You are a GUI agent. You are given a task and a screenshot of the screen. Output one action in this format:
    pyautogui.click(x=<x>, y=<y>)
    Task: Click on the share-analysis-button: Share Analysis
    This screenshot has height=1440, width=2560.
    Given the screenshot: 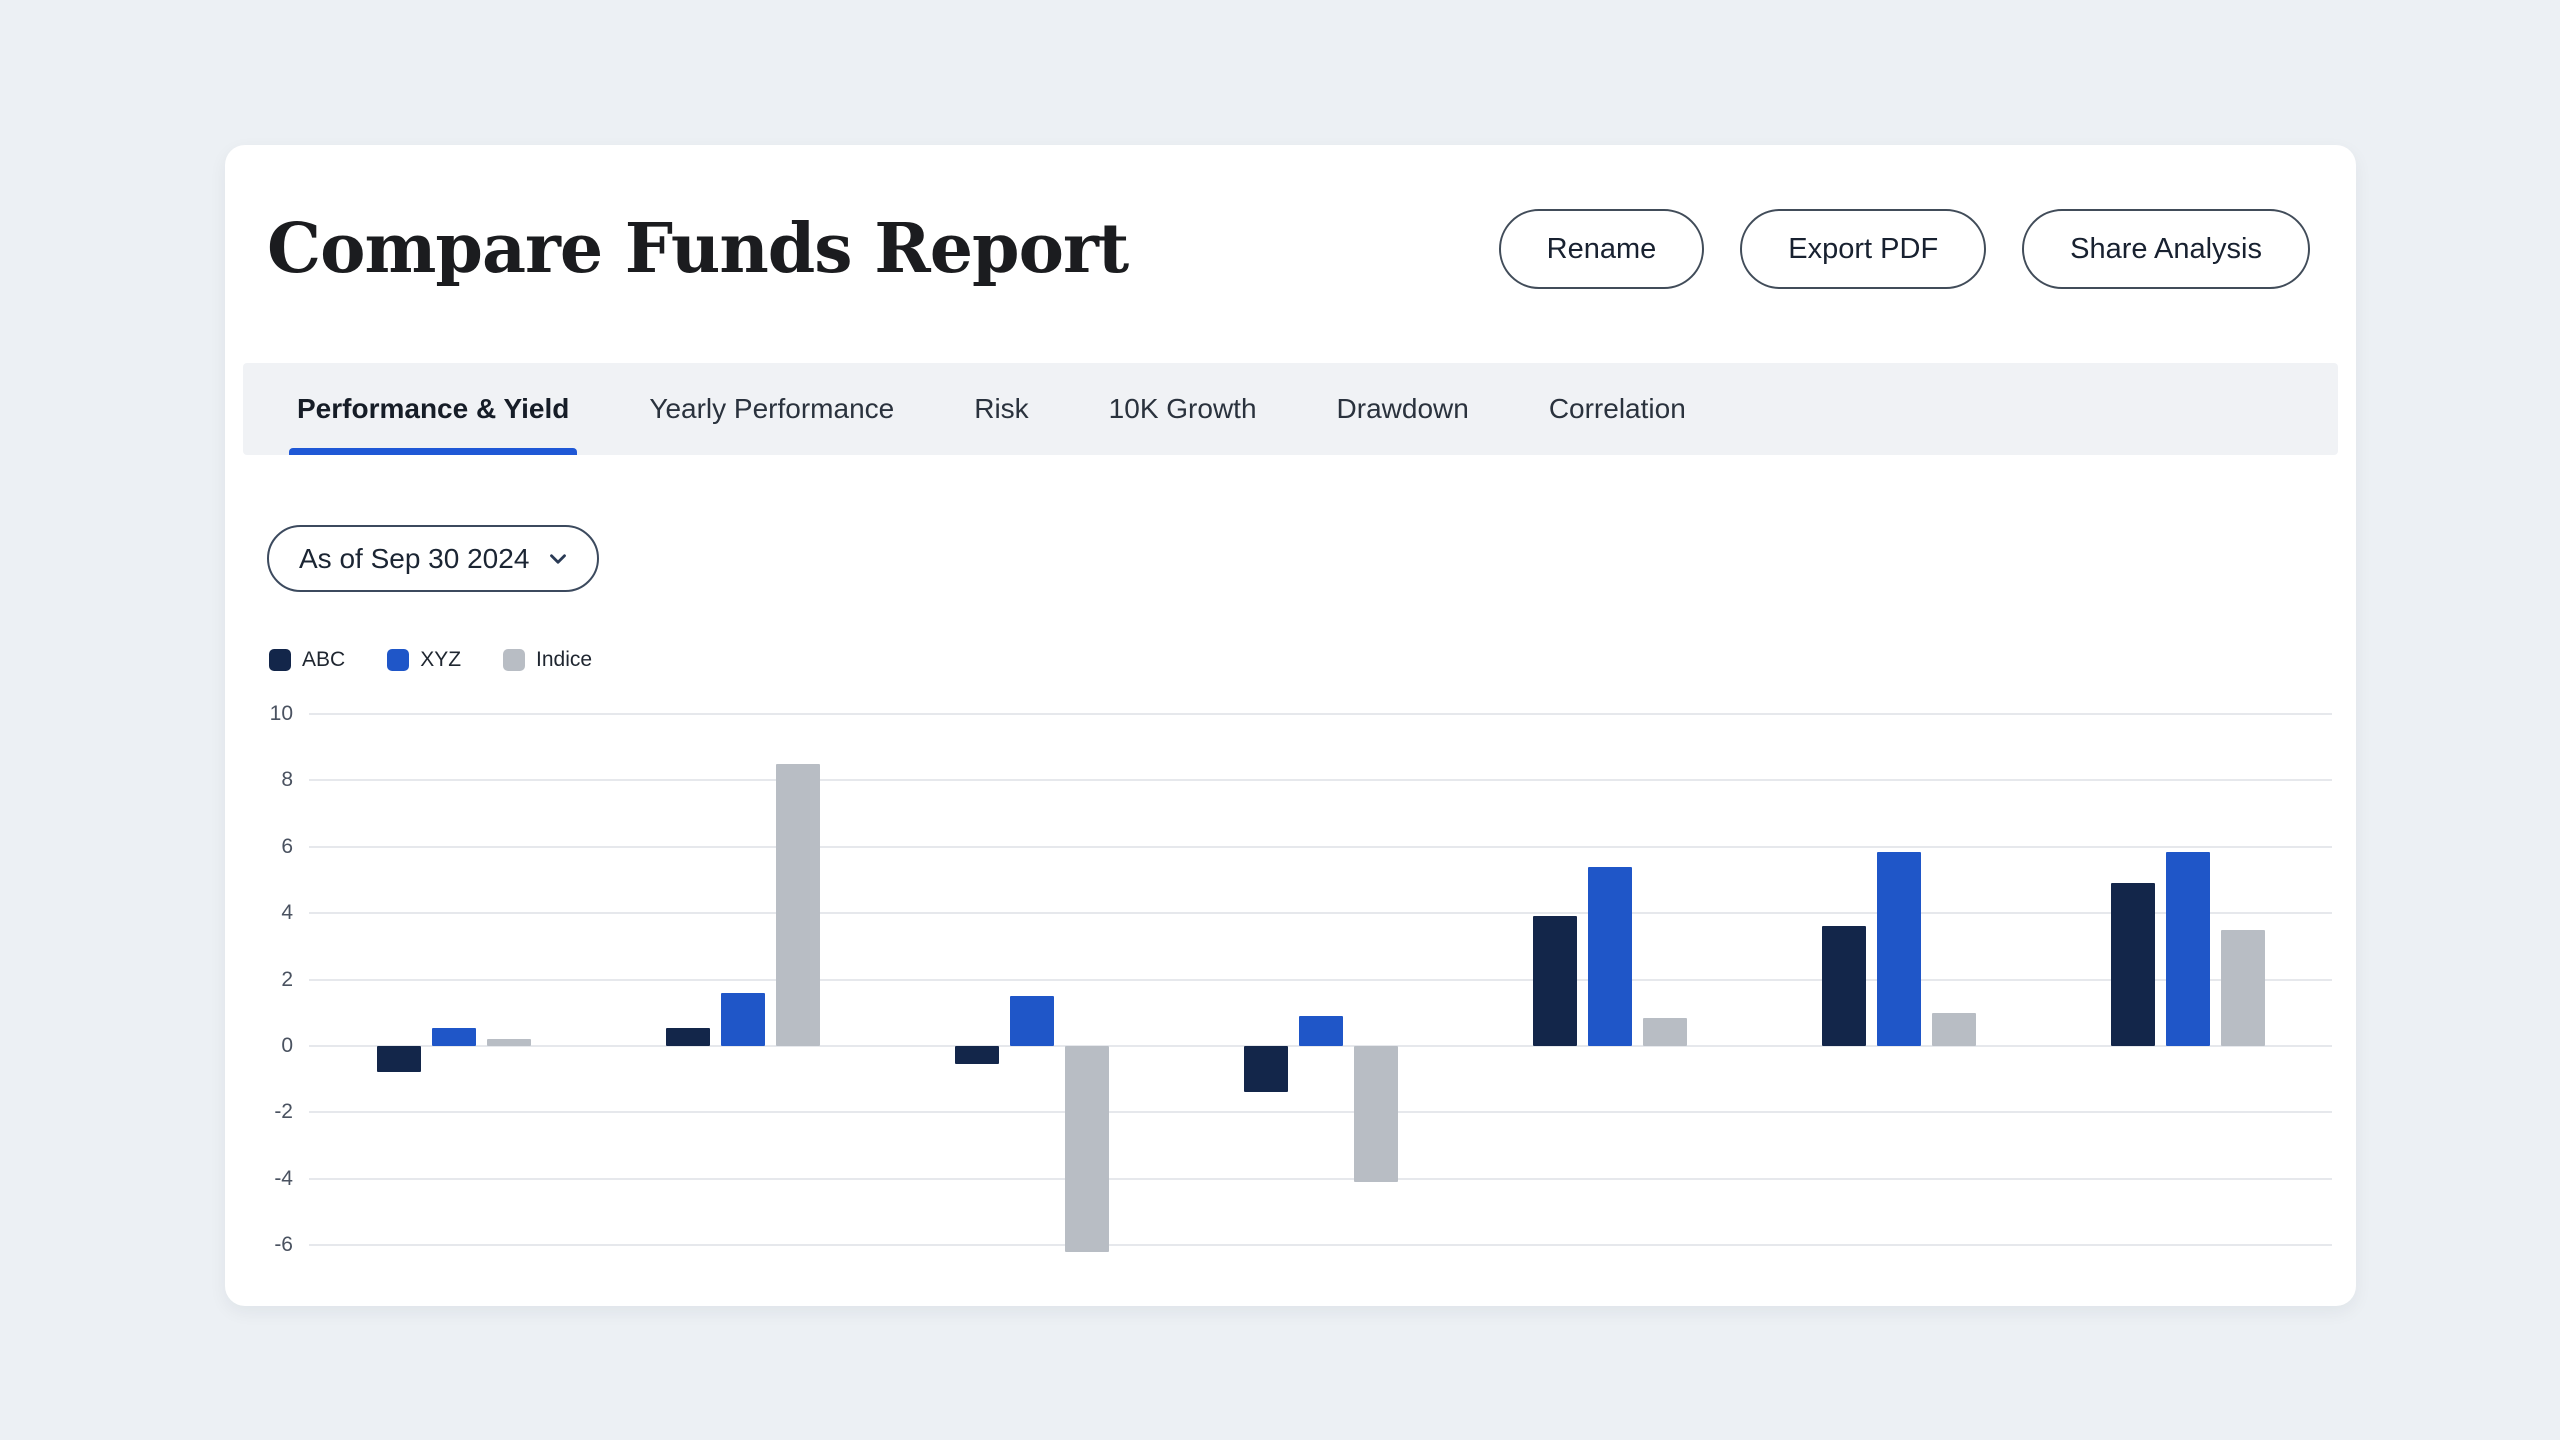 What is the action you would take?
    pyautogui.click(x=2166, y=249)
    